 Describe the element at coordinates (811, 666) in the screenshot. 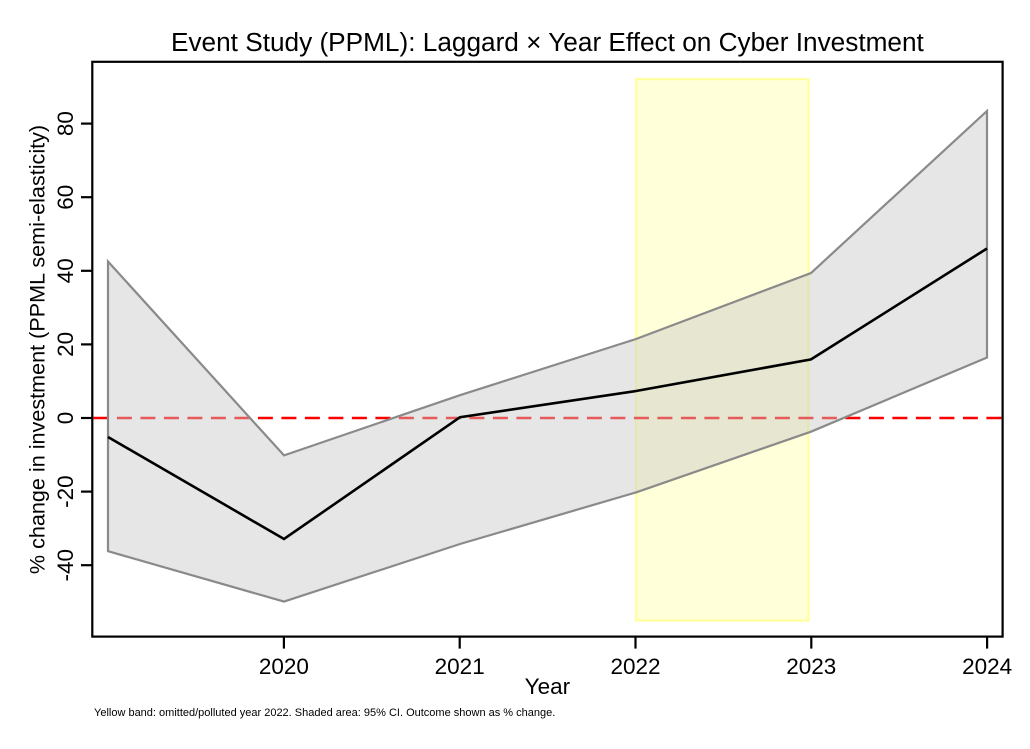

I see `svg-text: 2023` at that location.